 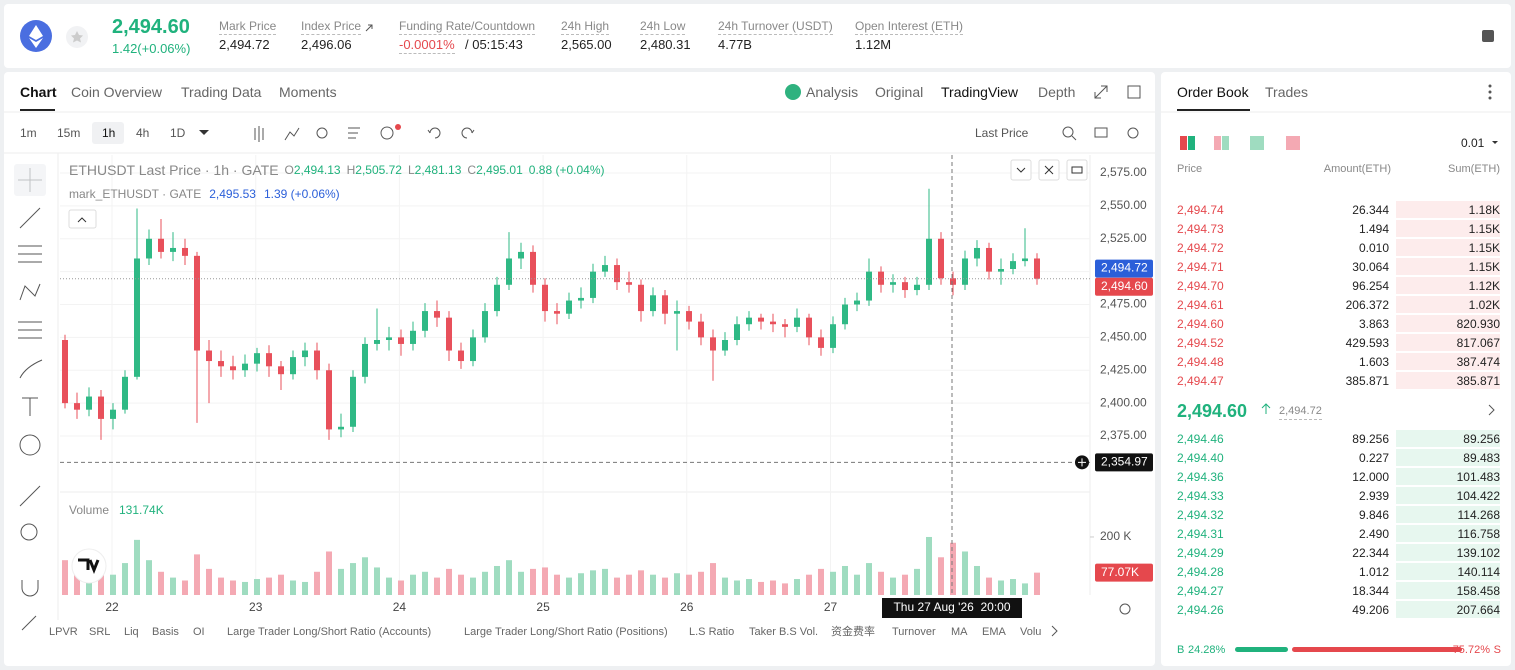 What do you see at coordinates (1200, 534) in the screenshot?
I see `book-price: 2,494.31` at bounding box center [1200, 534].